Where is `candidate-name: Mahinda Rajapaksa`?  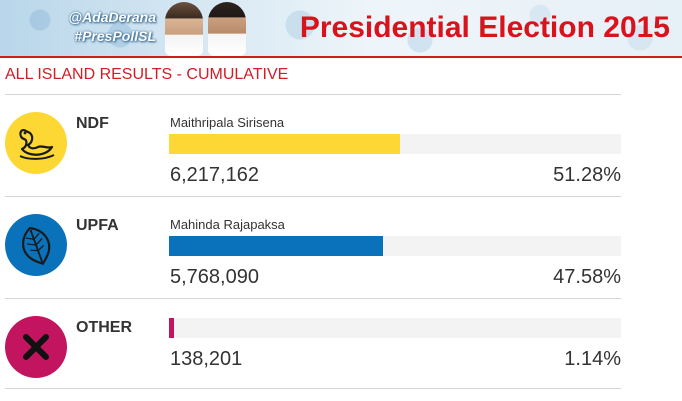
candidate-name: Mahinda Rajapaksa is located at coordinates (227, 224).